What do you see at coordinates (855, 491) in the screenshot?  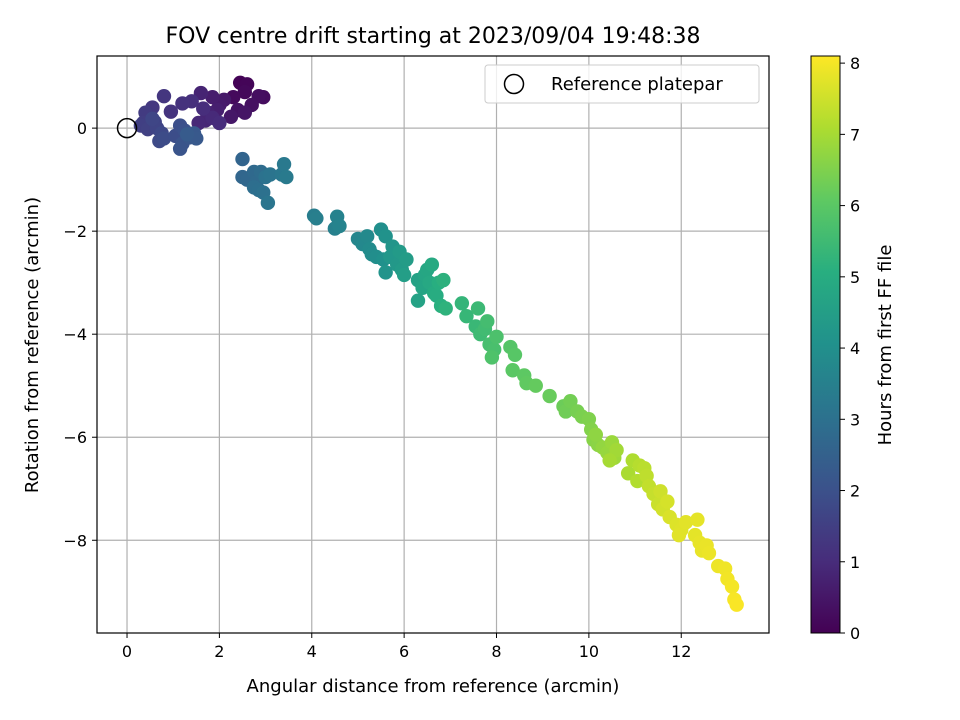 I see `colorbar-tick-label: 2` at bounding box center [855, 491].